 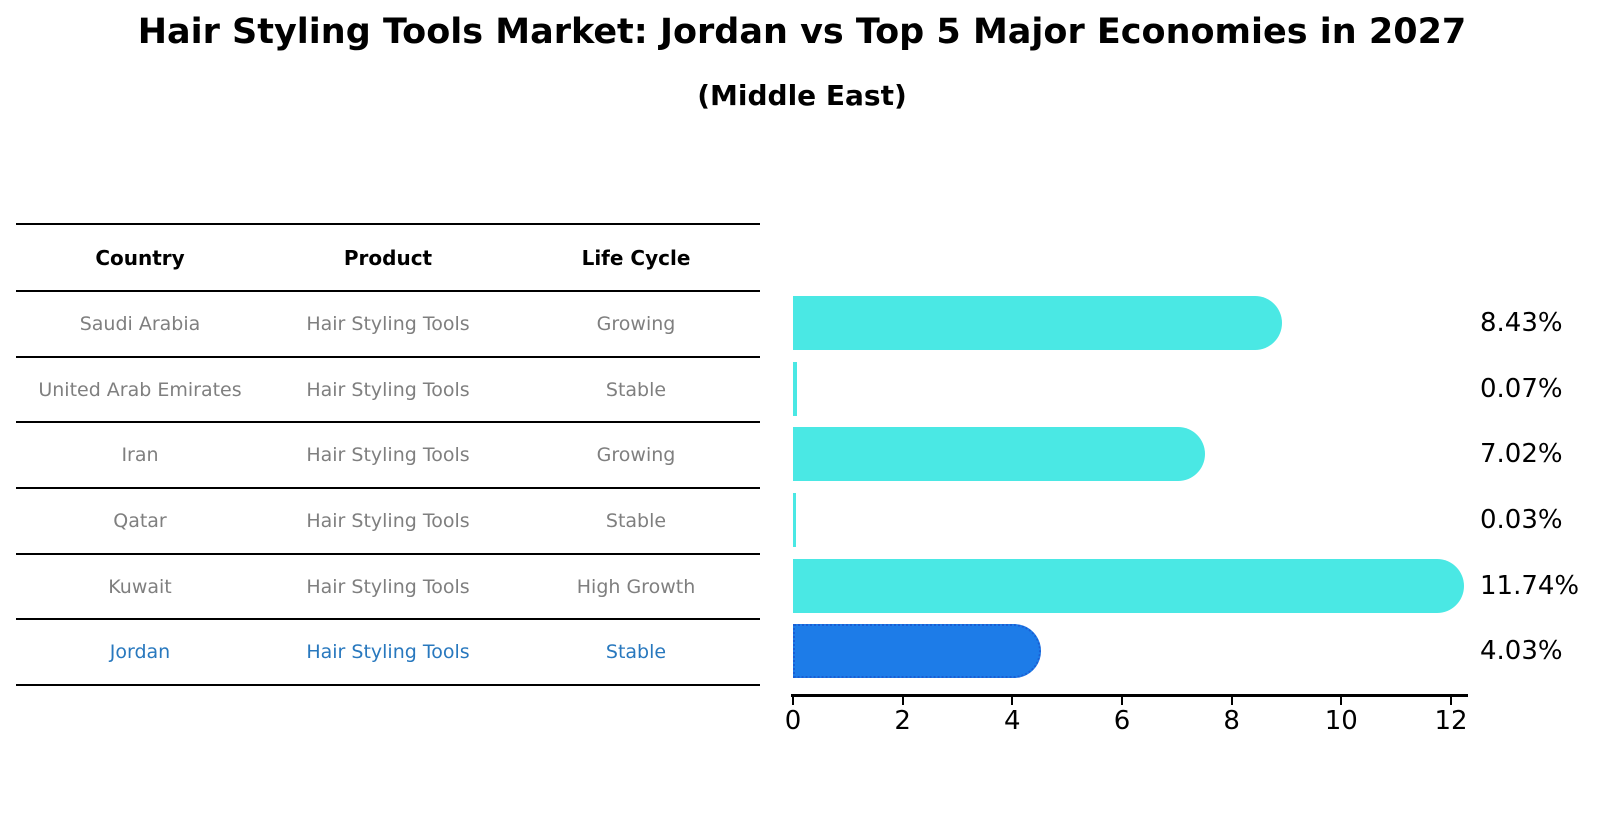 I want to click on x-axis: 0 2 4 6 8 10 12, so click(x=1139, y=726).